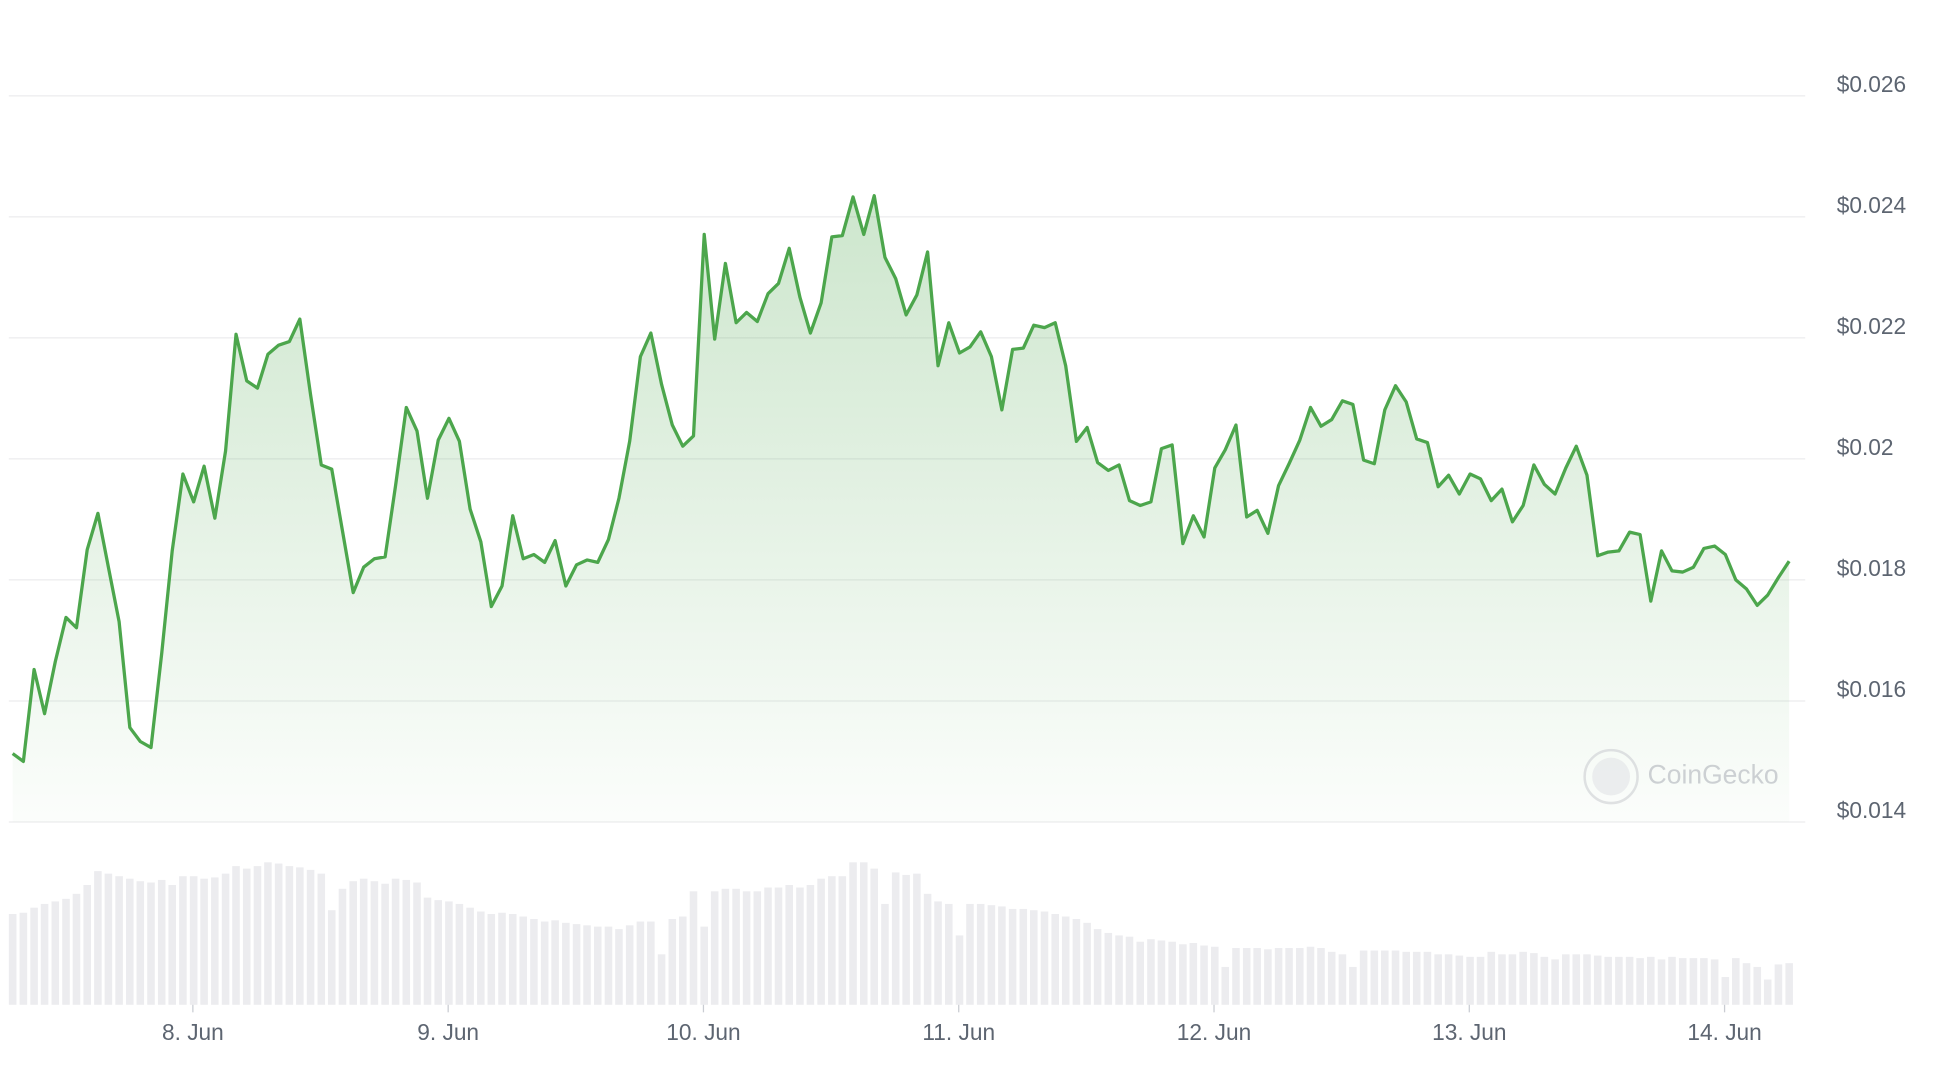 This screenshot has height=1088, width=1954. I want to click on y-tick-label: $0.026, so click(1871, 84).